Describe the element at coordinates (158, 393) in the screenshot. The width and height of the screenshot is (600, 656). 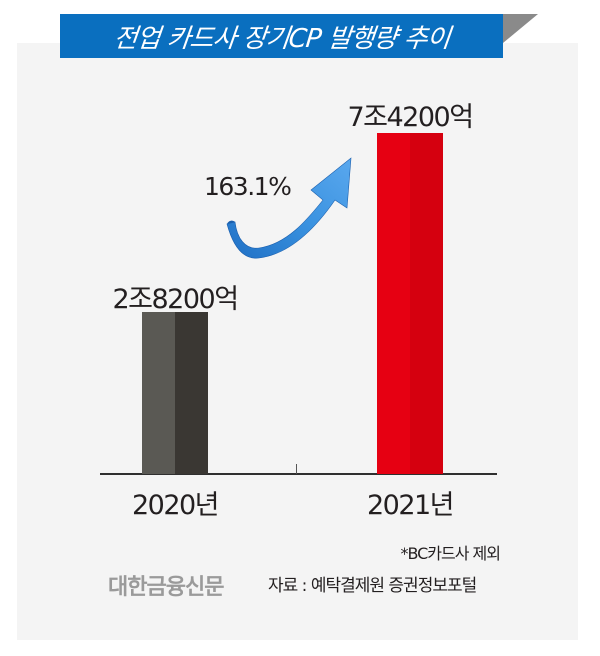
I see `bar-2020-face-light` at that location.